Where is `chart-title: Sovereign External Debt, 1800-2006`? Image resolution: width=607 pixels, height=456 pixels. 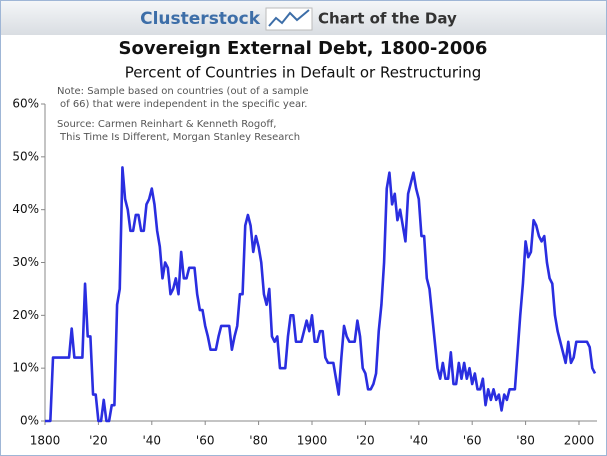 chart-title: Sovereign External Debt, 1800-2006 is located at coordinates (303, 48).